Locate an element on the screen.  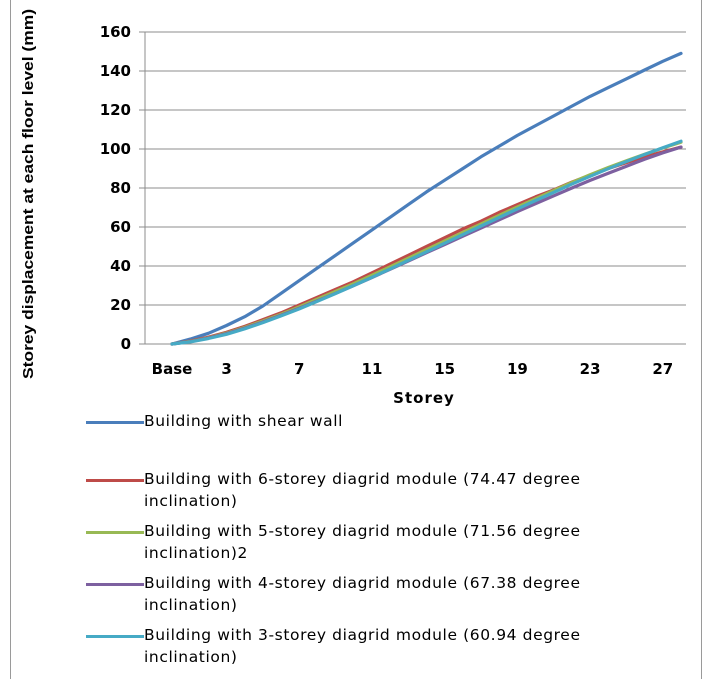
legend-item: Building with shear wall is located at coordinates (380, 421).